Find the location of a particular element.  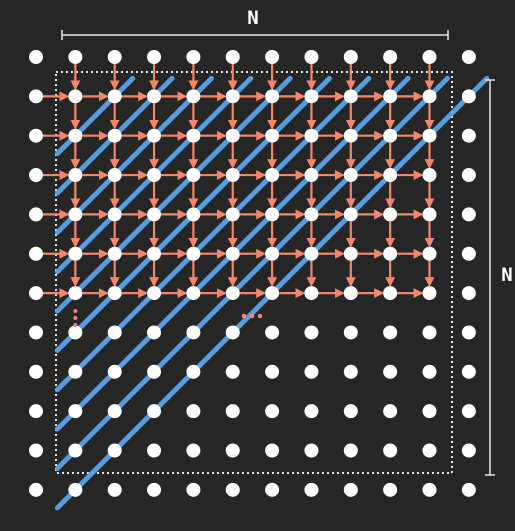

wavefront-line is located at coordinates (95, 116).